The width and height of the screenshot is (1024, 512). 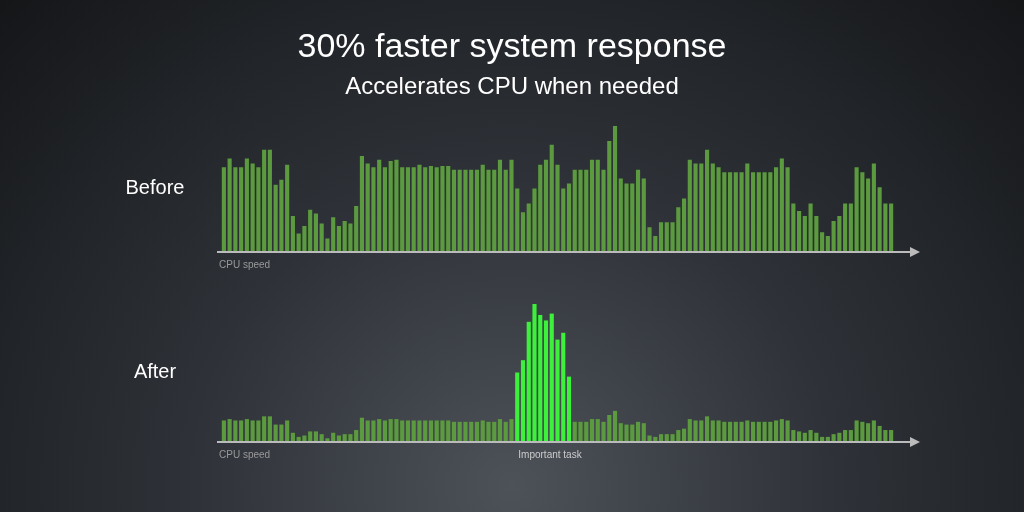 What do you see at coordinates (512, 45) in the screenshot?
I see `chart-title: 30% faster system response` at bounding box center [512, 45].